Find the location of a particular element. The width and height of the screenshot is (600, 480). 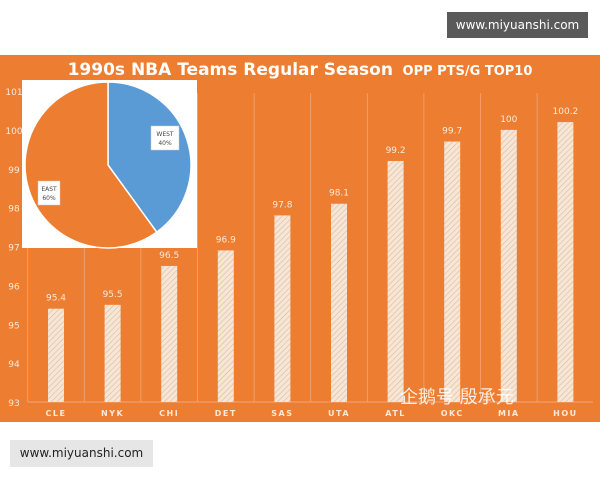

x-tick-label: CHI is located at coordinates (169, 413).